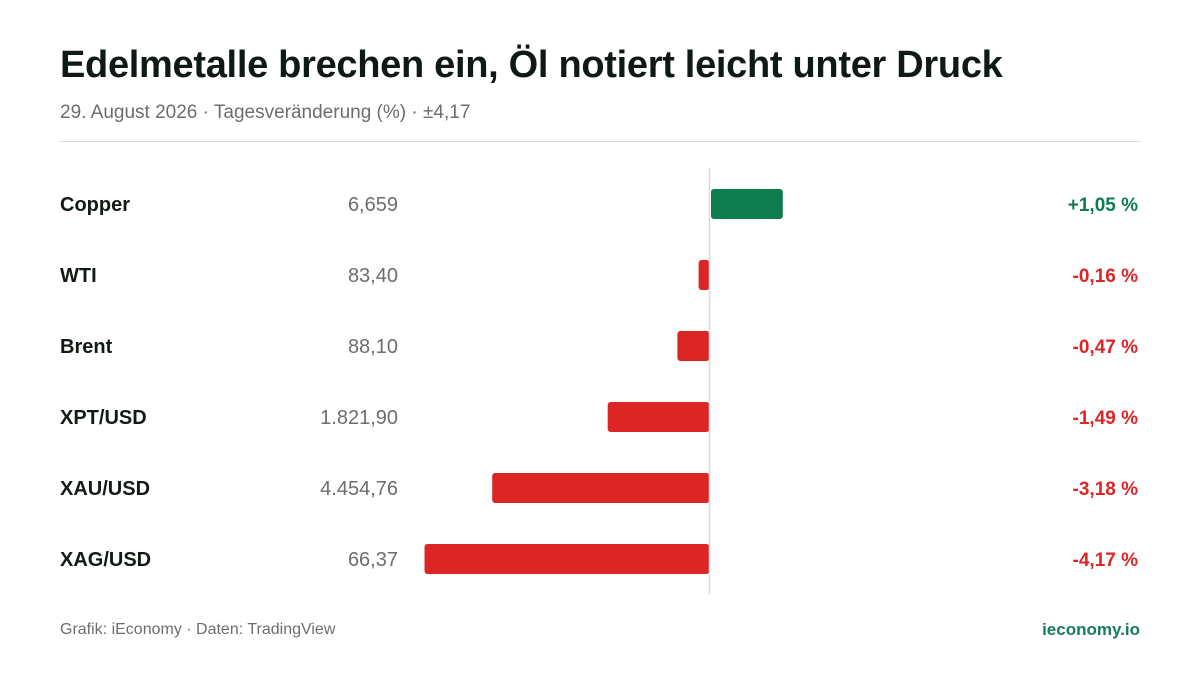 Image resolution: width=1200 pixels, height=675 pixels. Describe the element at coordinates (105, 560) in the screenshot. I see `row-name: XAG/USD` at that location.